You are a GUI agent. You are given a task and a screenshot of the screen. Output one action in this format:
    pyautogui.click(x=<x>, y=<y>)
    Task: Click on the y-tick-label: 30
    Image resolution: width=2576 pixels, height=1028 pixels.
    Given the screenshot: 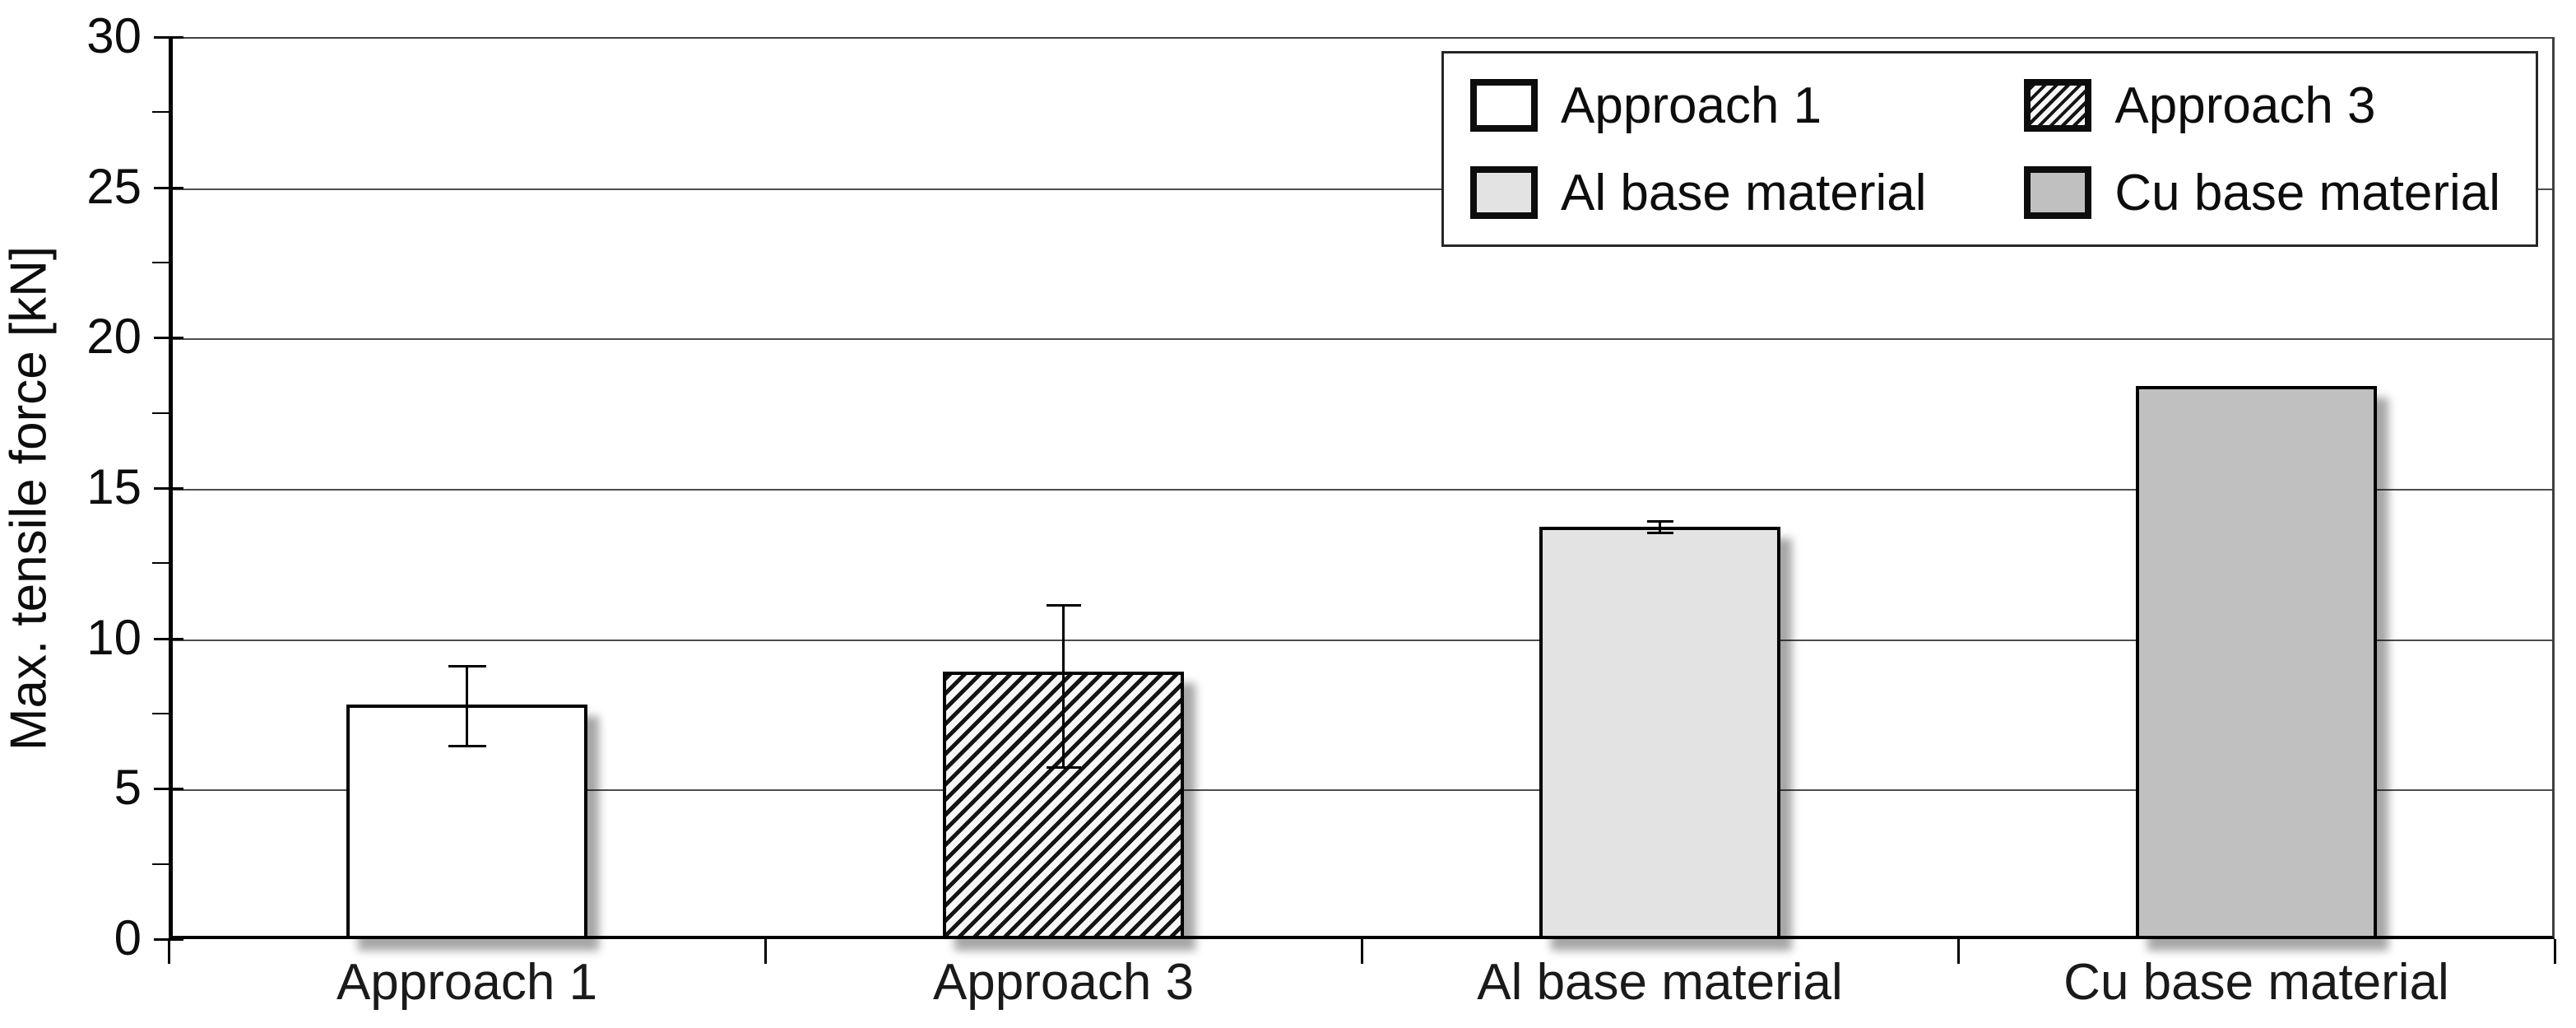 What is the action you would take?
    pyautogui.click(x=114, y=36)
    